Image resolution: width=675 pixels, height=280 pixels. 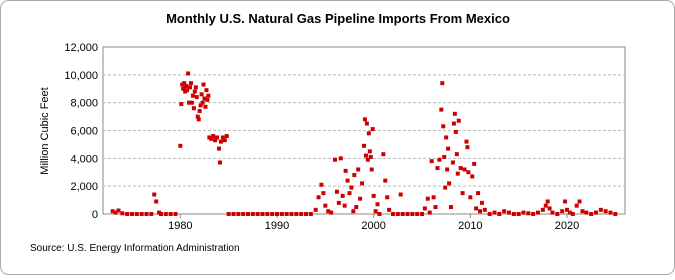 What do you see at coordinates (373, 226) in the screenshot?
I see `x-tick-label: 2000` at bounding box center [373, 226].